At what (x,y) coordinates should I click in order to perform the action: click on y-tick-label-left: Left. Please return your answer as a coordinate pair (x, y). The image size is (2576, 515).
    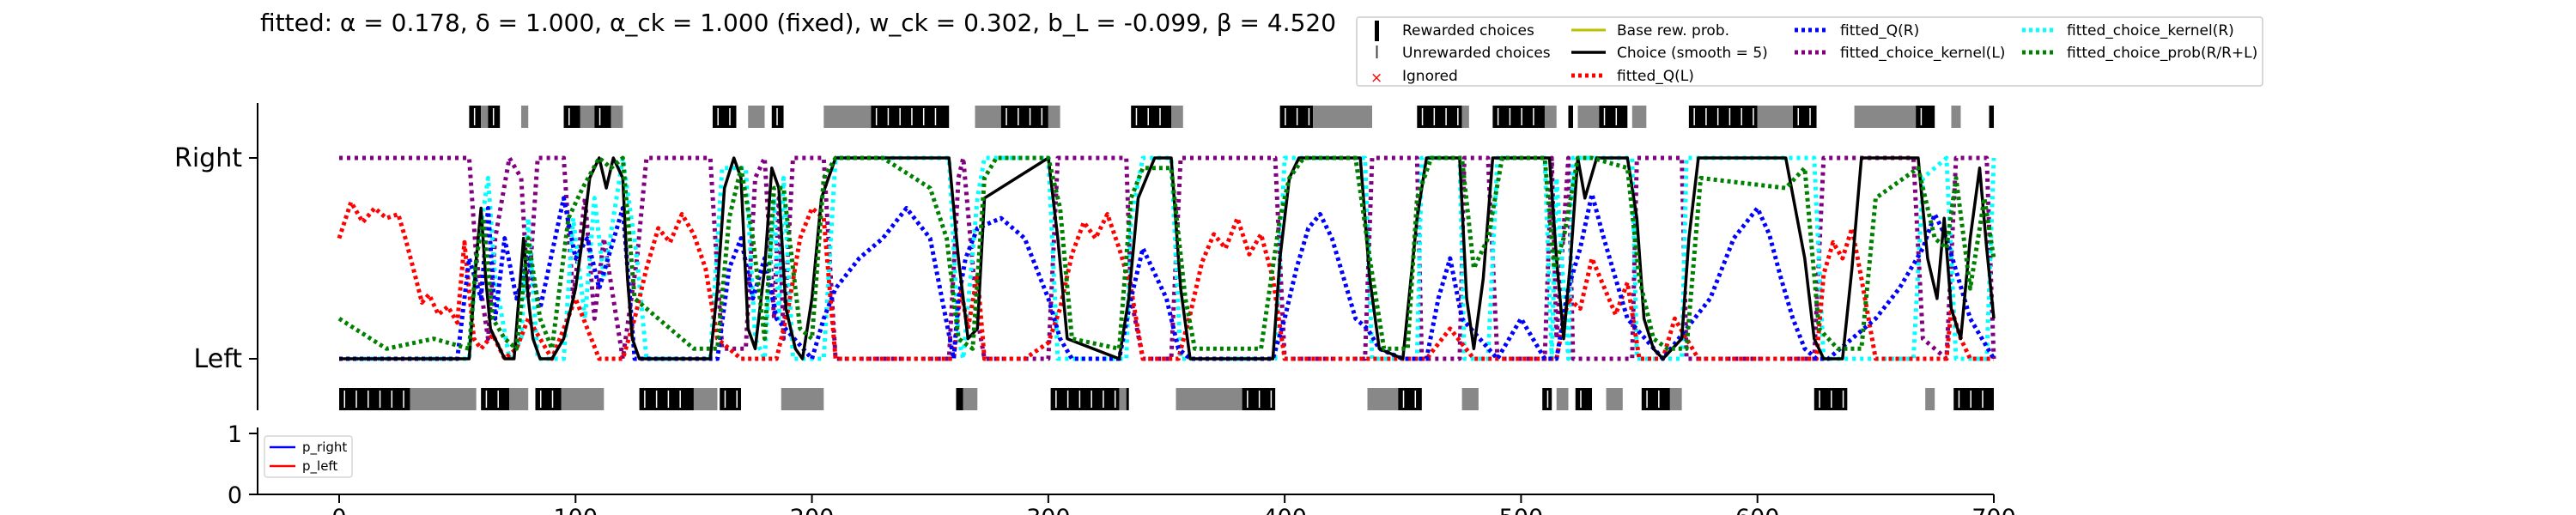
    Looking at the image, I should click on (218, 359).